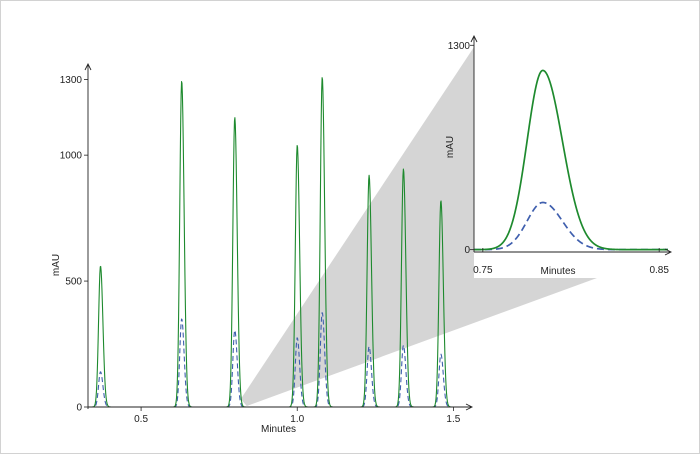 Image resolution: width=700 pixels, height=454 pixels. Describe the element at coordinates (483, 270) in the screenshot. I see `inset-x-tick-label: 0.75` at that location.